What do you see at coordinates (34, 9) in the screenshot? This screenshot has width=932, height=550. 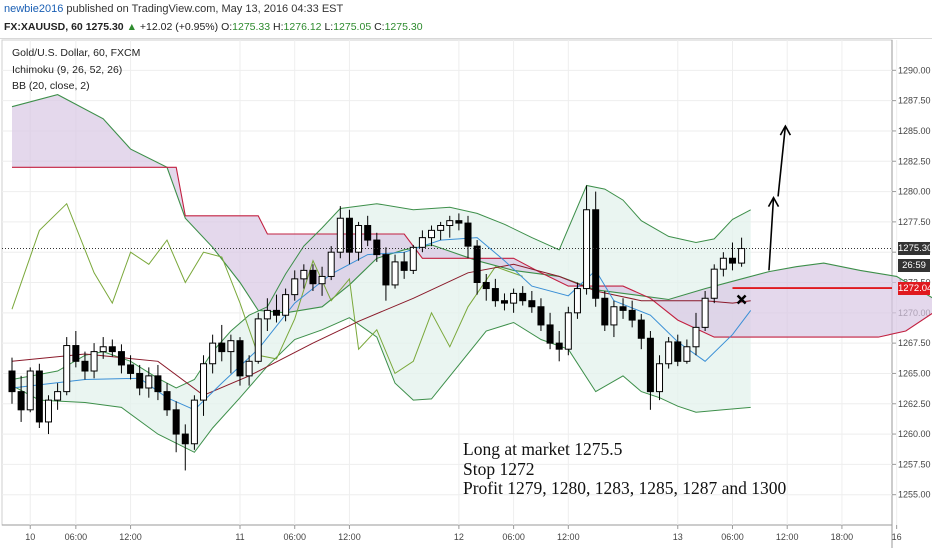 I see `author-name: newbie2016` at bounding box center [34, 9].